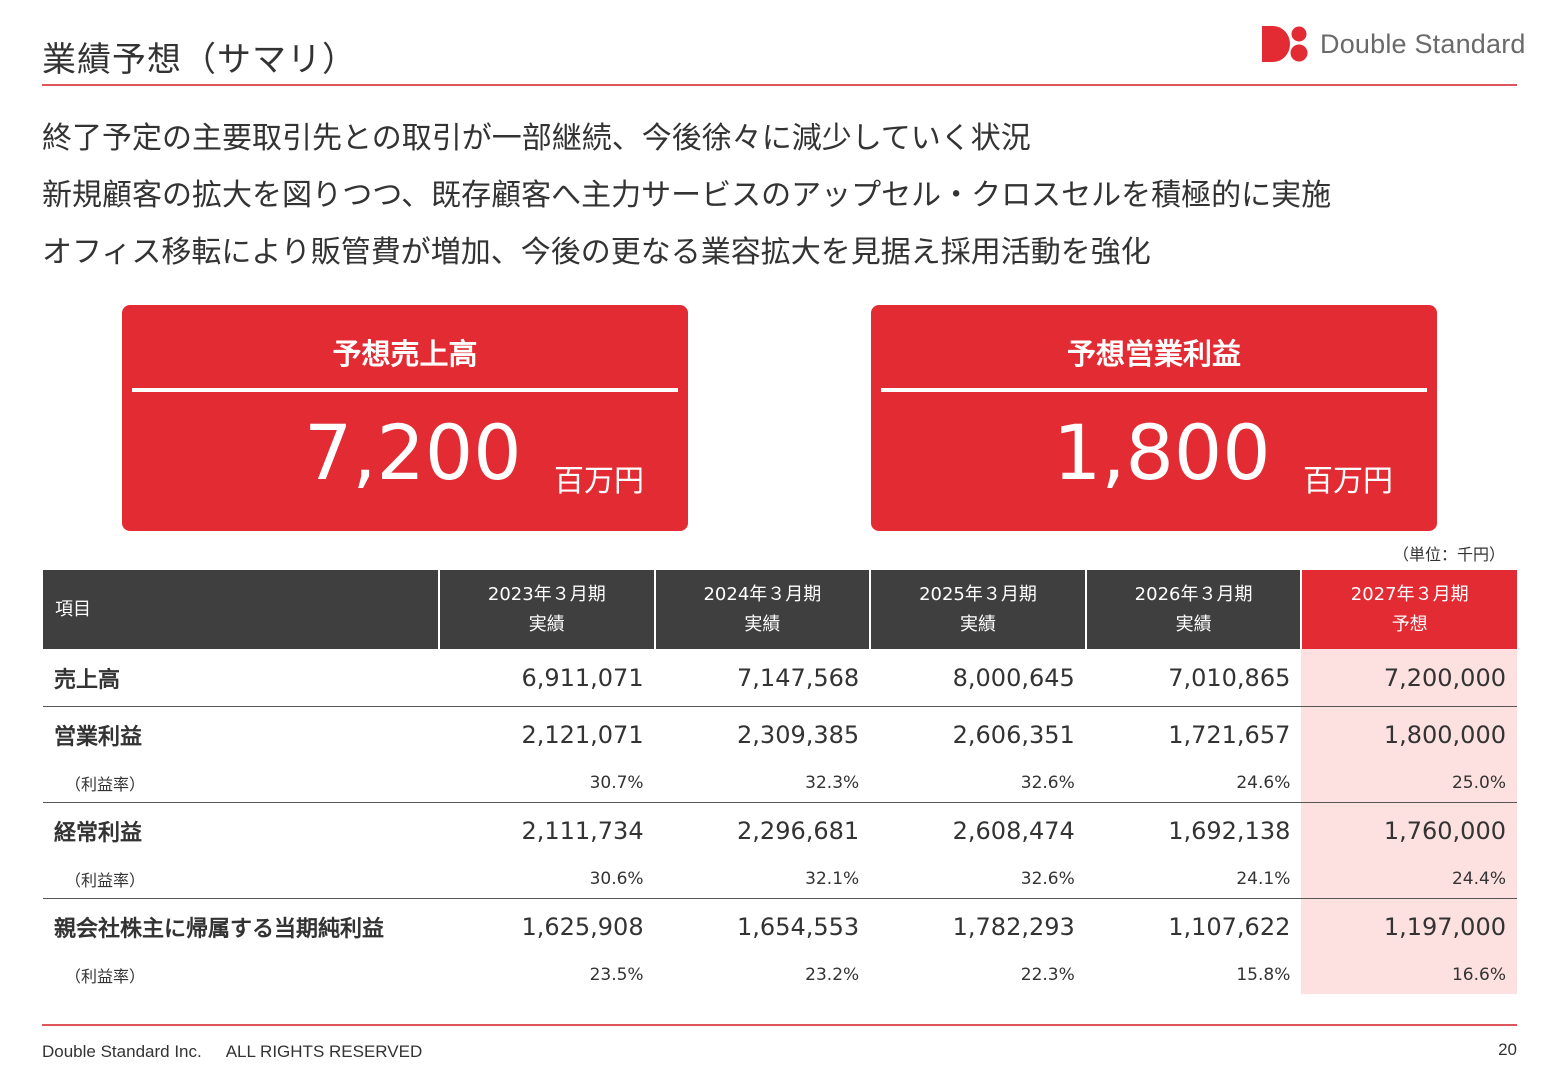 The image size is (1560, 1080). What do you see at coordinates (405, 354) in the screenshot?
I see `kpi-label: 予想売上高` at bounding box center [405, 354].